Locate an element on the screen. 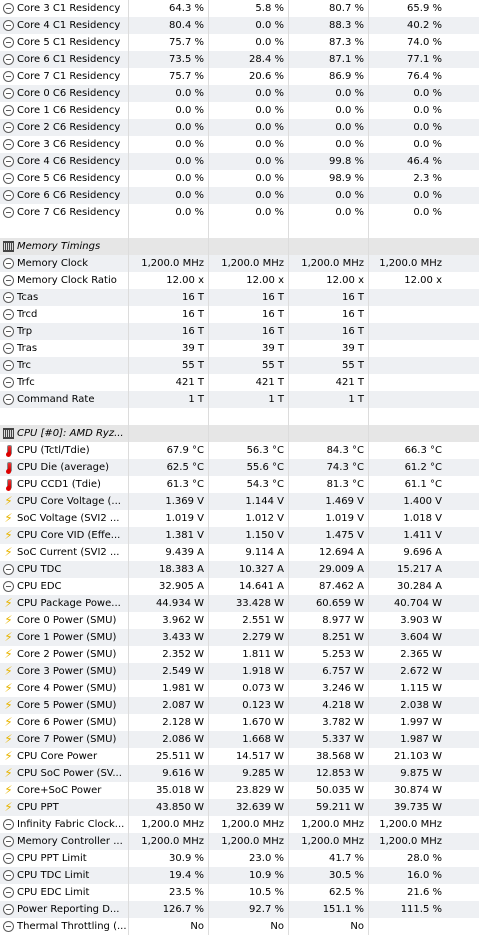  sensor-row: ⚡ CPU PPT 43.850 W 32.639 W 59.211 W 39.735 W is located at coordinates (239, 807).